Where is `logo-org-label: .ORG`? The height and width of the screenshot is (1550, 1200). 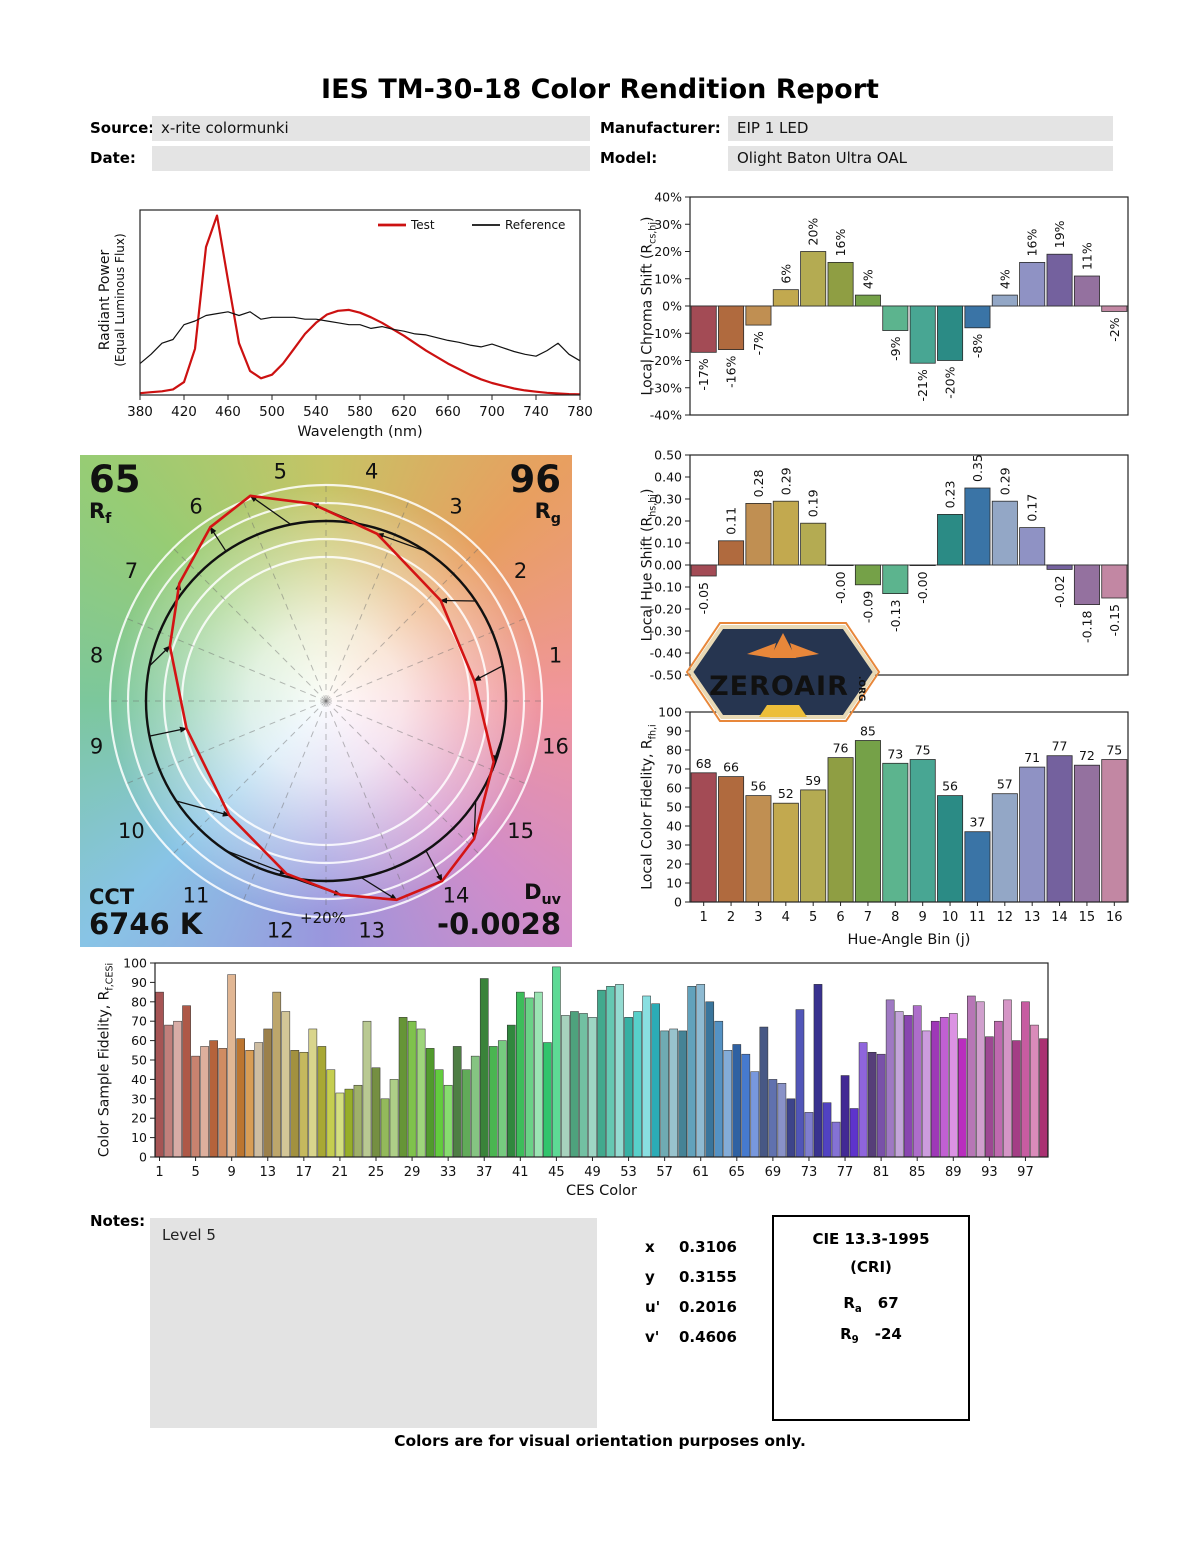
logo-org-label: .ORG is located at coordinates (861, 688).